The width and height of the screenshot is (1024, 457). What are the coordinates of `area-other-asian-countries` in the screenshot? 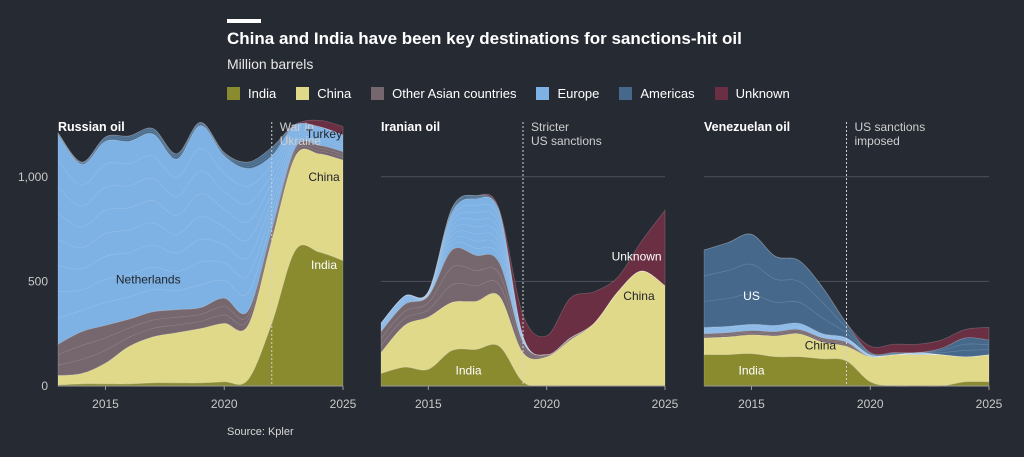 It's located at (200, 258).